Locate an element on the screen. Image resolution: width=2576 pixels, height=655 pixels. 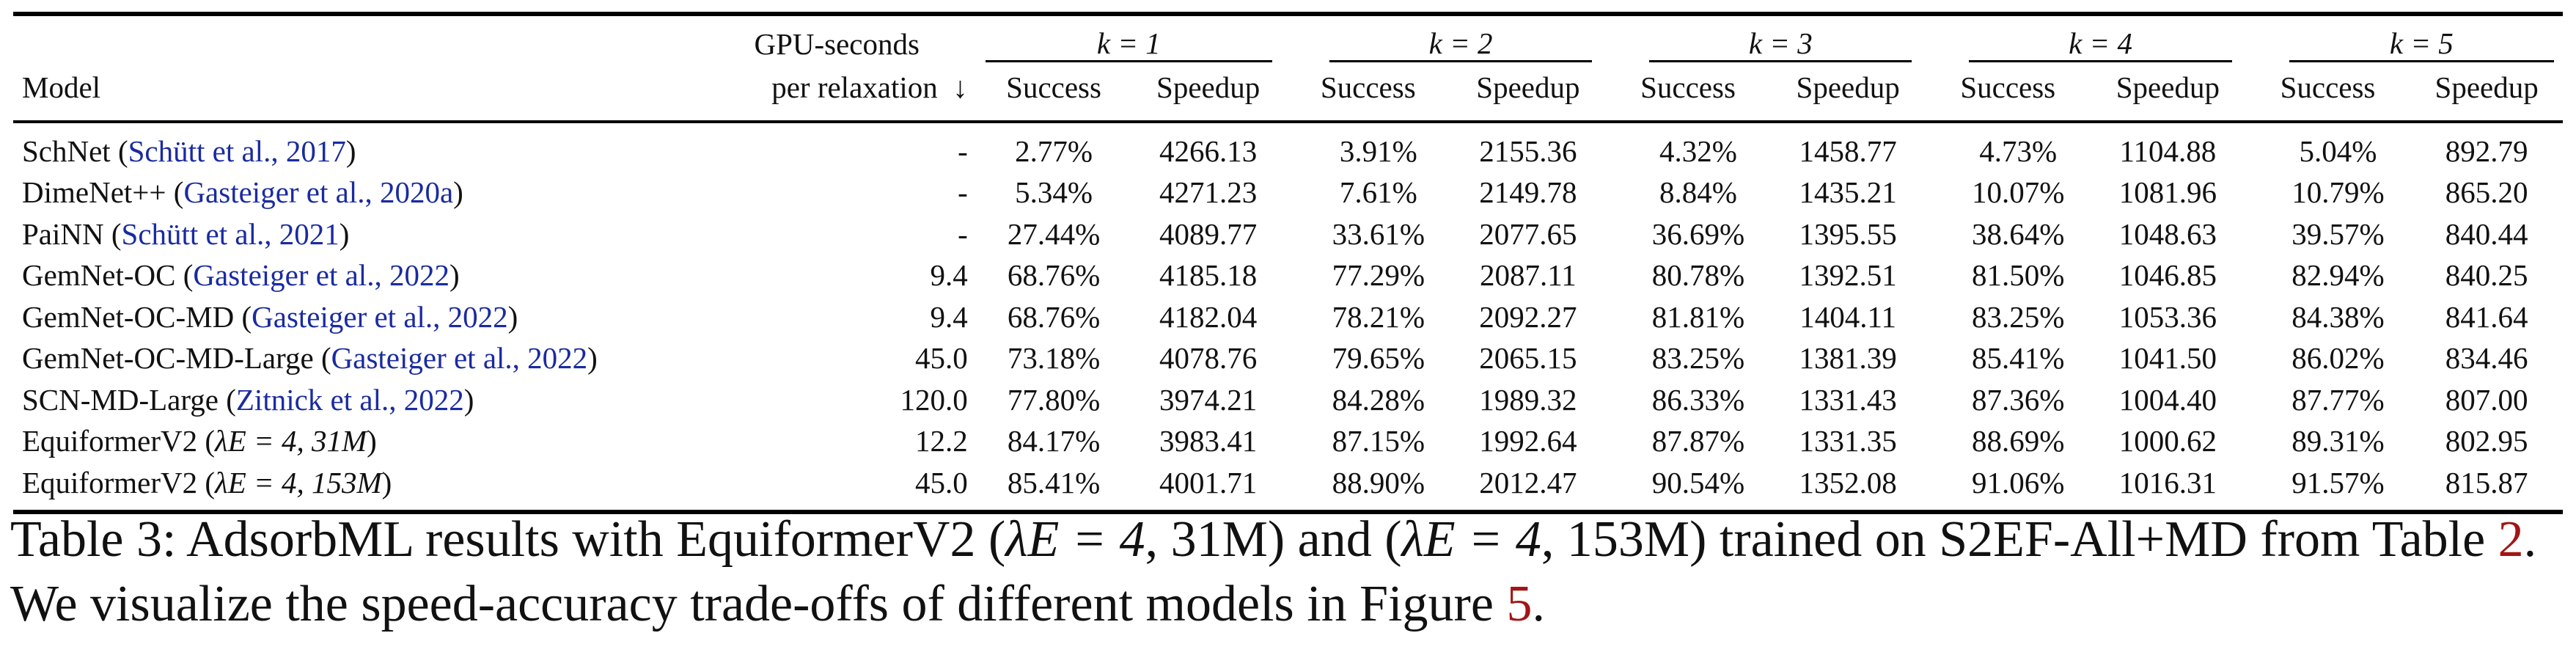
success-cell: 88.90% is located at coordinates (1379, 483).